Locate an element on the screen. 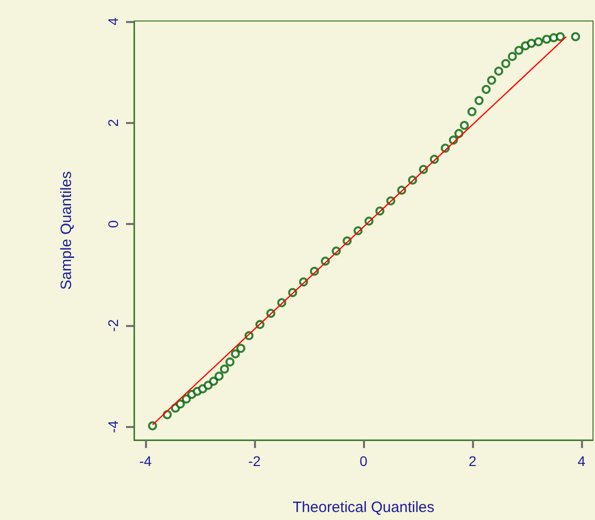 Image resolution: width=595 pixels, height=520 pixels. x-tick-label: -4 is located at coordinates (145, 461).